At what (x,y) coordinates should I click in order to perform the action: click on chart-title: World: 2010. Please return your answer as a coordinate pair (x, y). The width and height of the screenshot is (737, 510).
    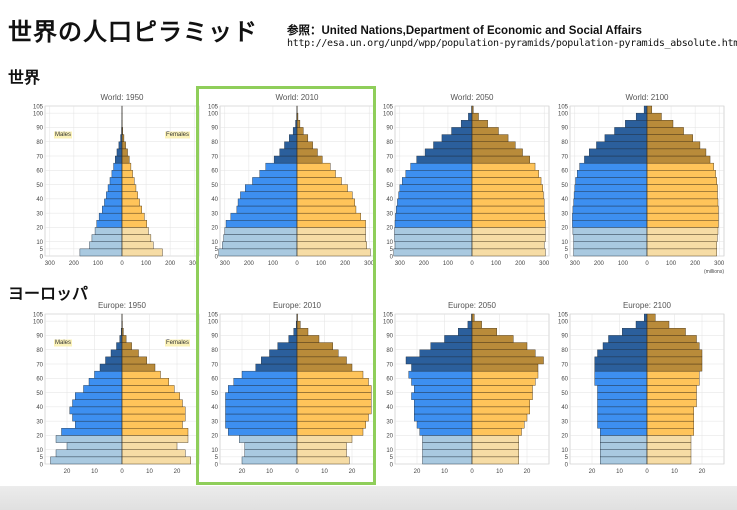
    Looking at the image, I should click on (298, 97).